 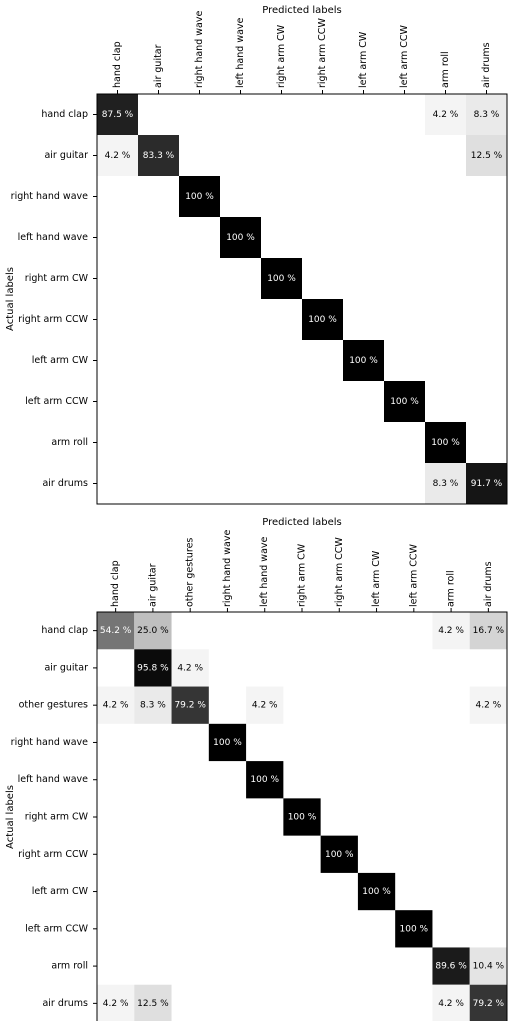 What do you see at coordinates (339, 572) in the screenshot?
I see `cm2-xtick-label: right arm CCW` at bounding box center [339, 572].